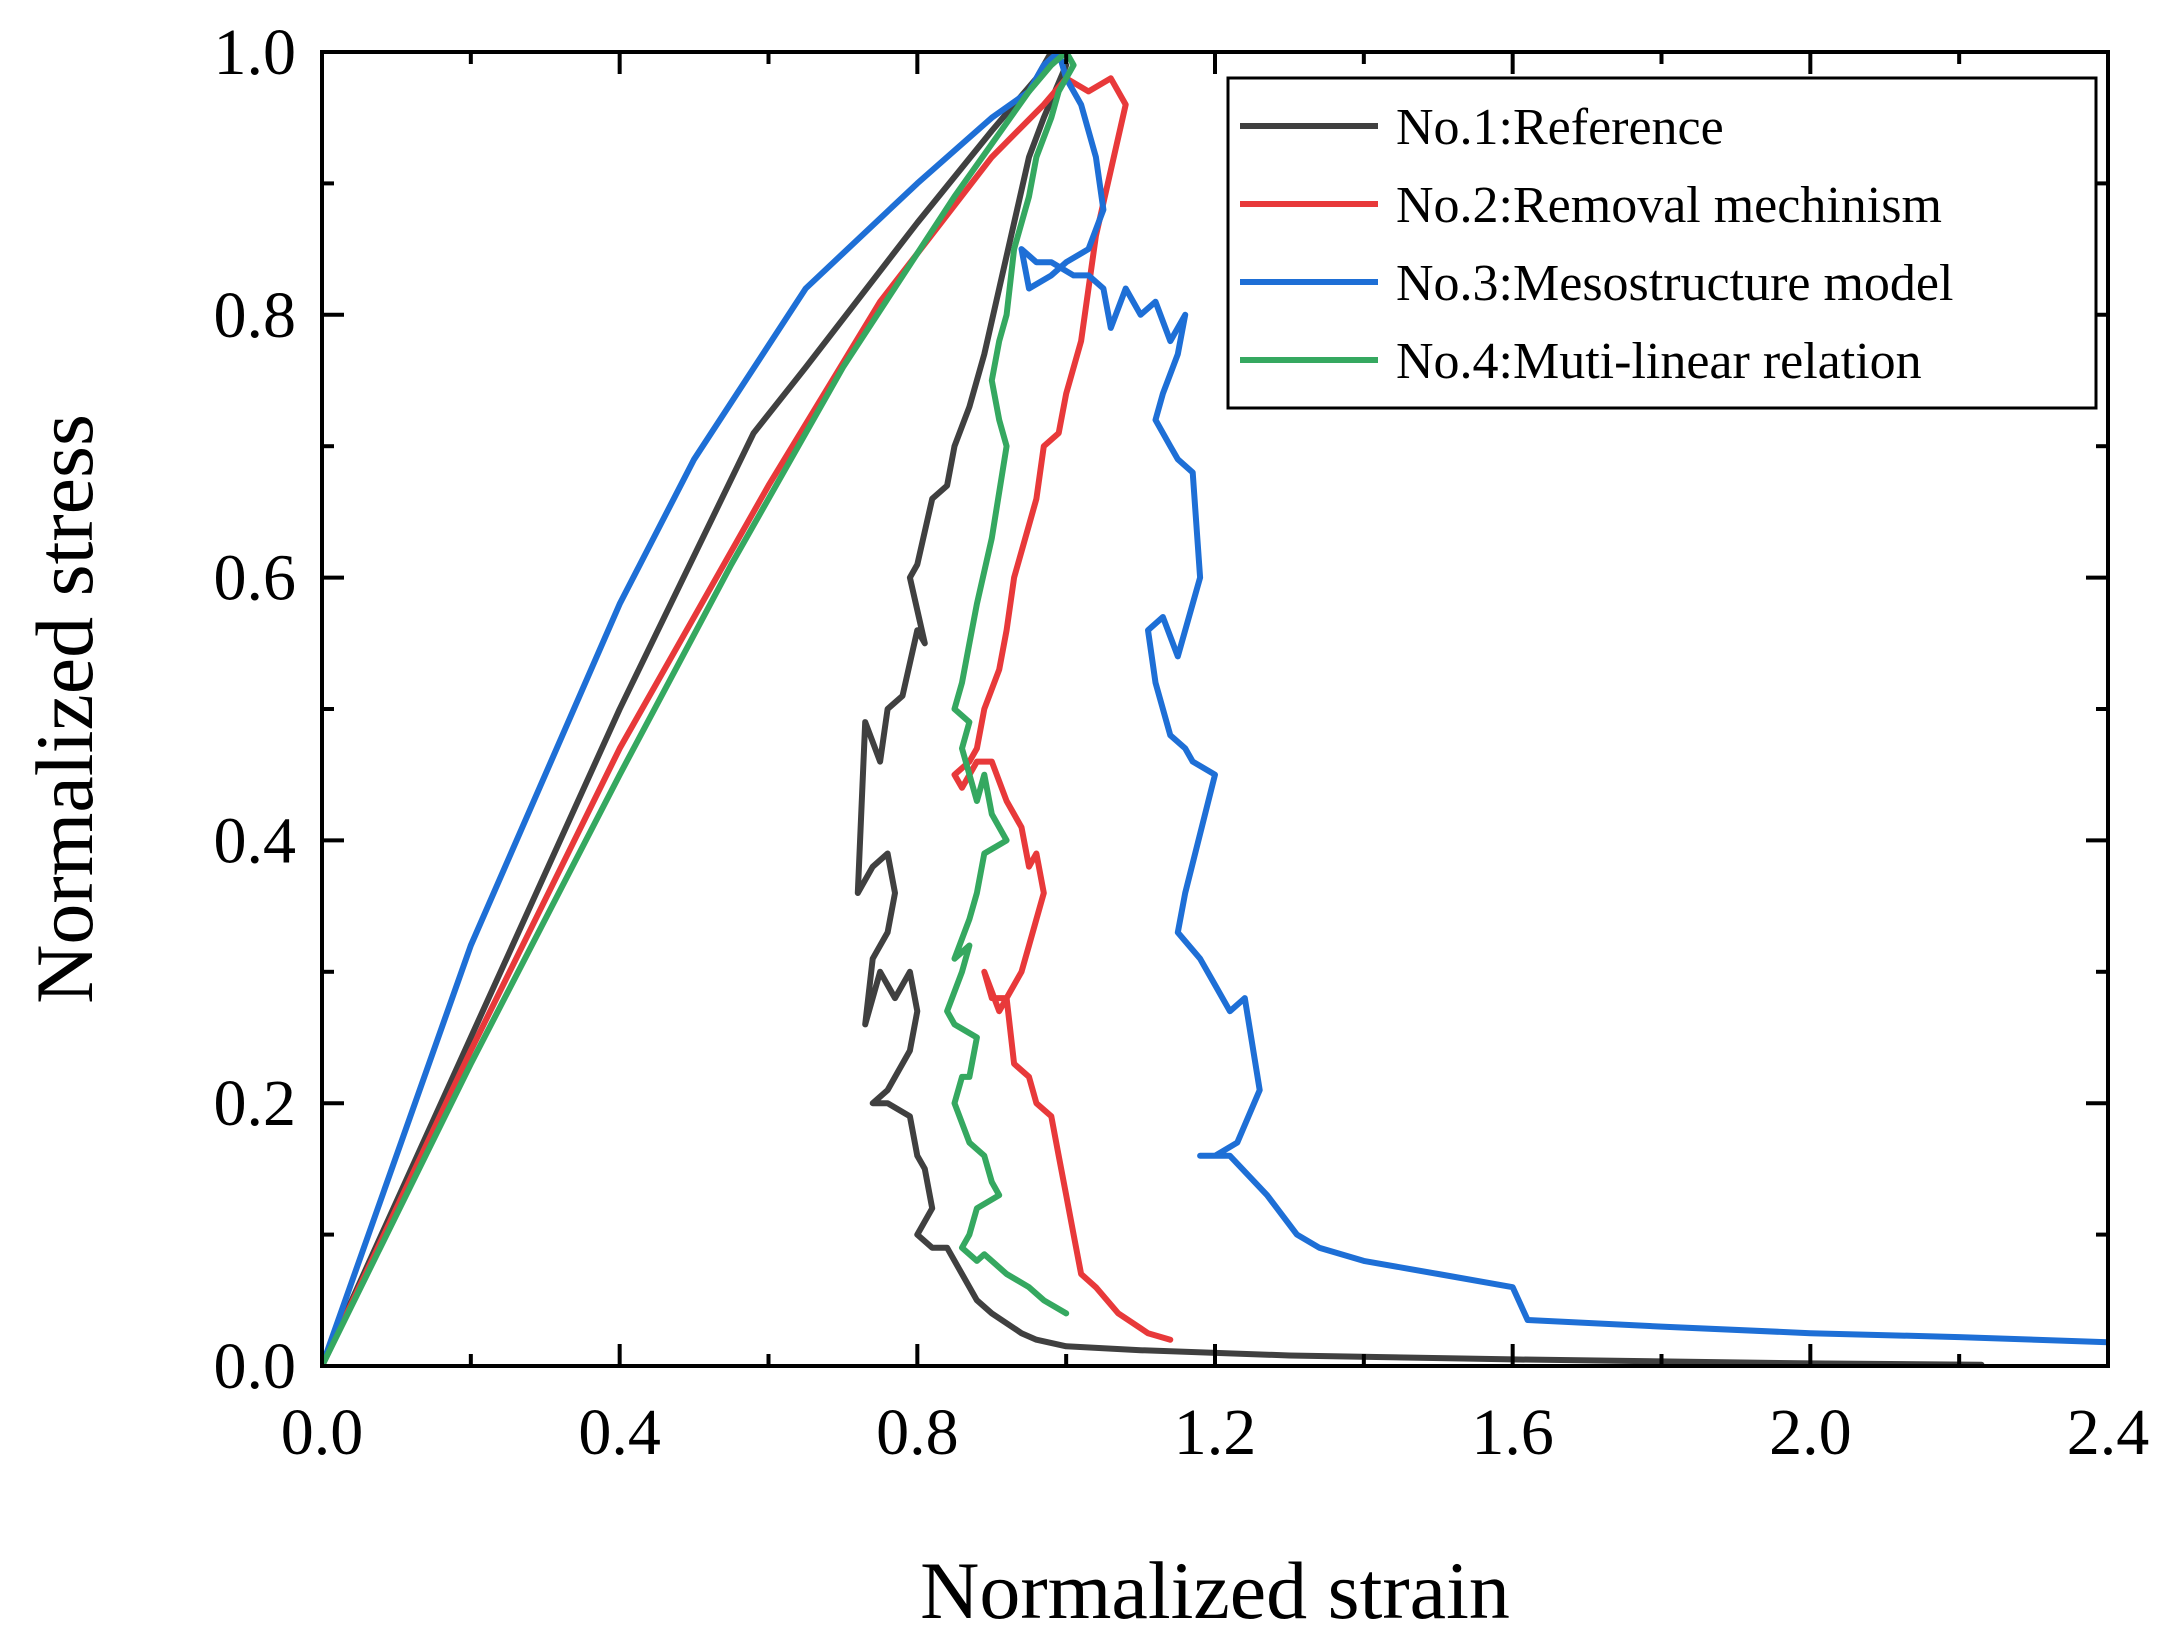  I want to click on legend-label-1: No.1:Reference, so click(1560, 127).